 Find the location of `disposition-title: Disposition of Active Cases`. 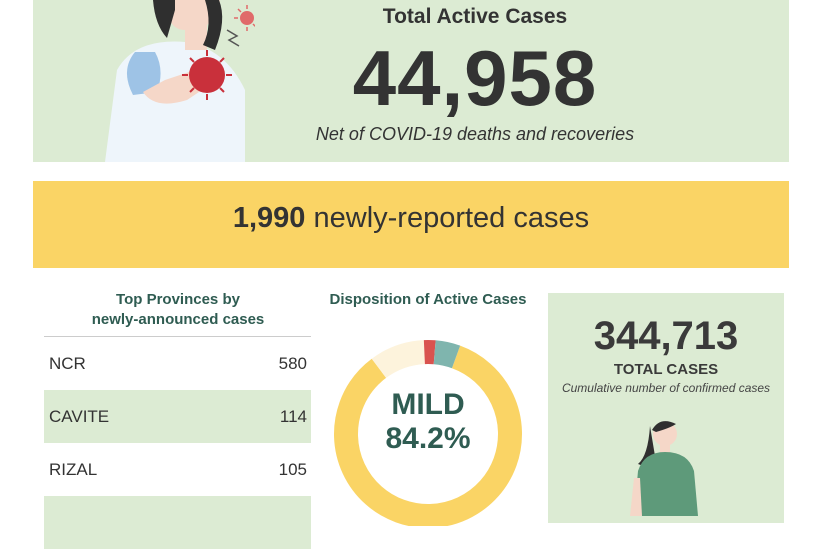

disposition-title: Disposition of Active Cases is located at coordinates (428, 299).